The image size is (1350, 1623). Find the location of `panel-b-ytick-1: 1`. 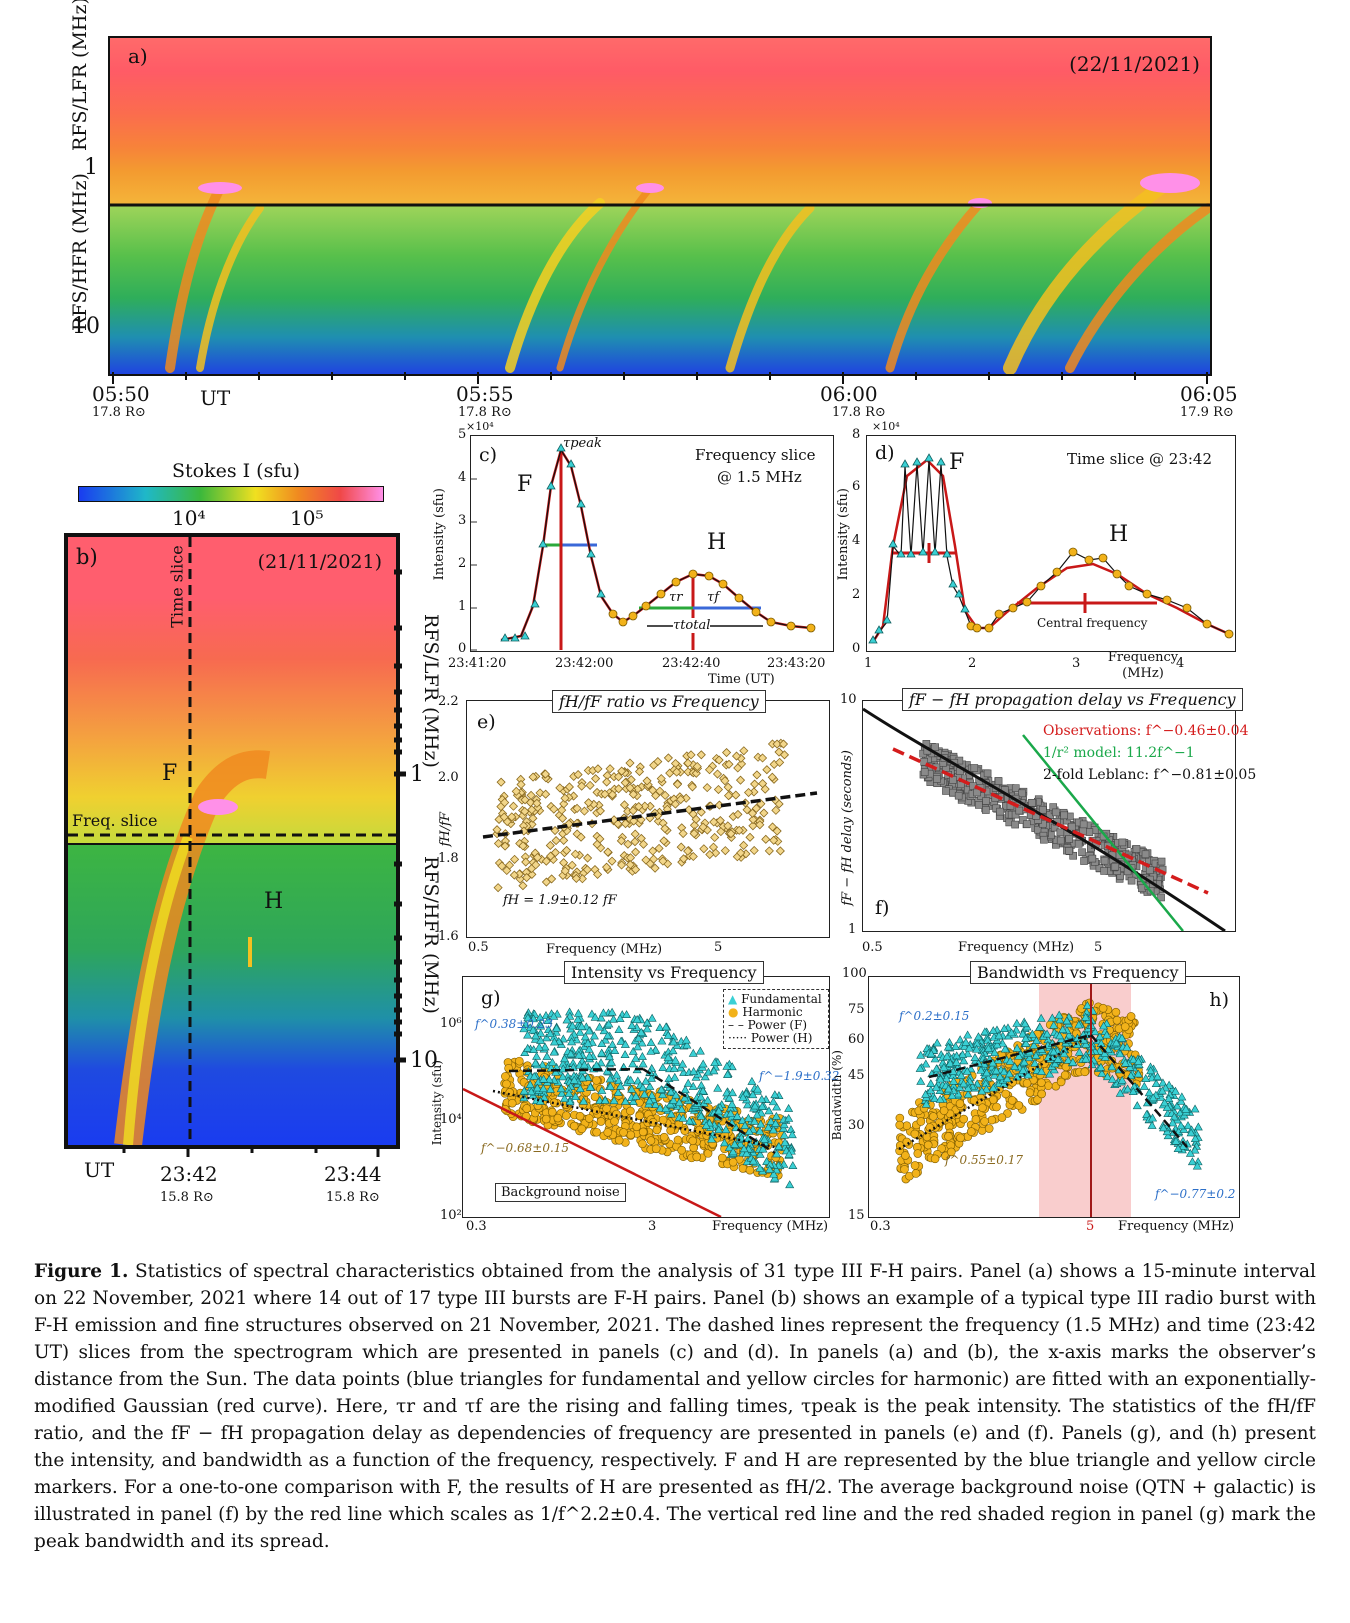

panel-b-ytick-1: 1 is located at coordinates (417, 774).